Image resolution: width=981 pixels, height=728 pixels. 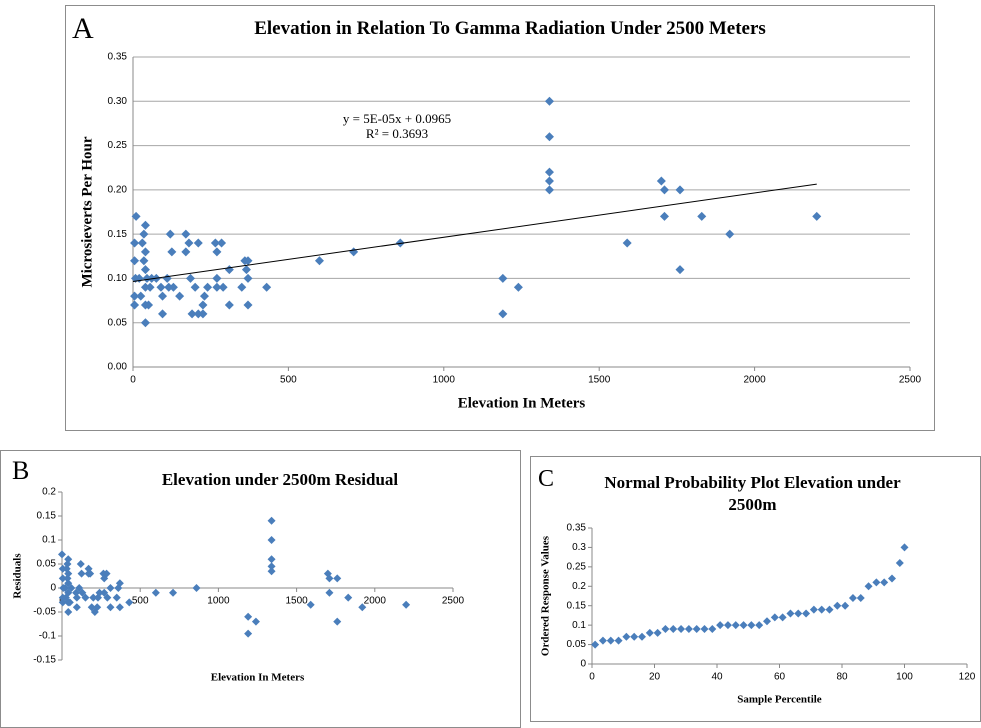 What do you see at coordinates (579, 547) in the screenshot?
I see `y-tick-label: 0.3` at bounding box center [579, 547].